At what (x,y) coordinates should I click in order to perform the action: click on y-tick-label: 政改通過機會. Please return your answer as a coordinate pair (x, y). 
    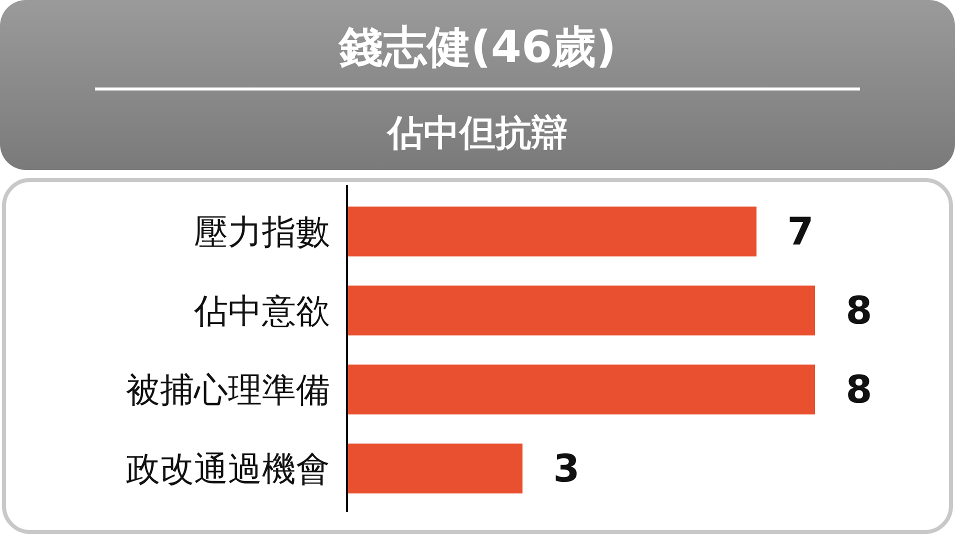
    Looking at the image, I should click on (228, 470).